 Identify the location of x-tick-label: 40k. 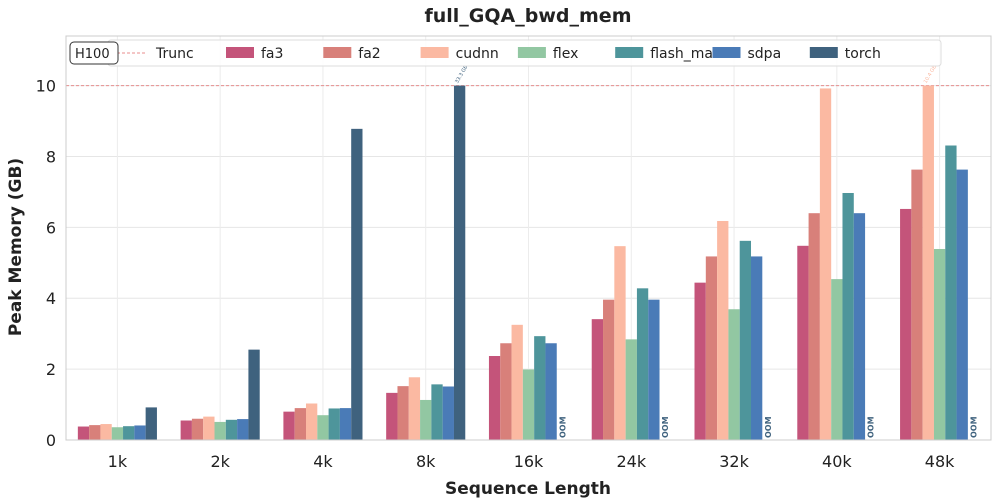
(837, 461).